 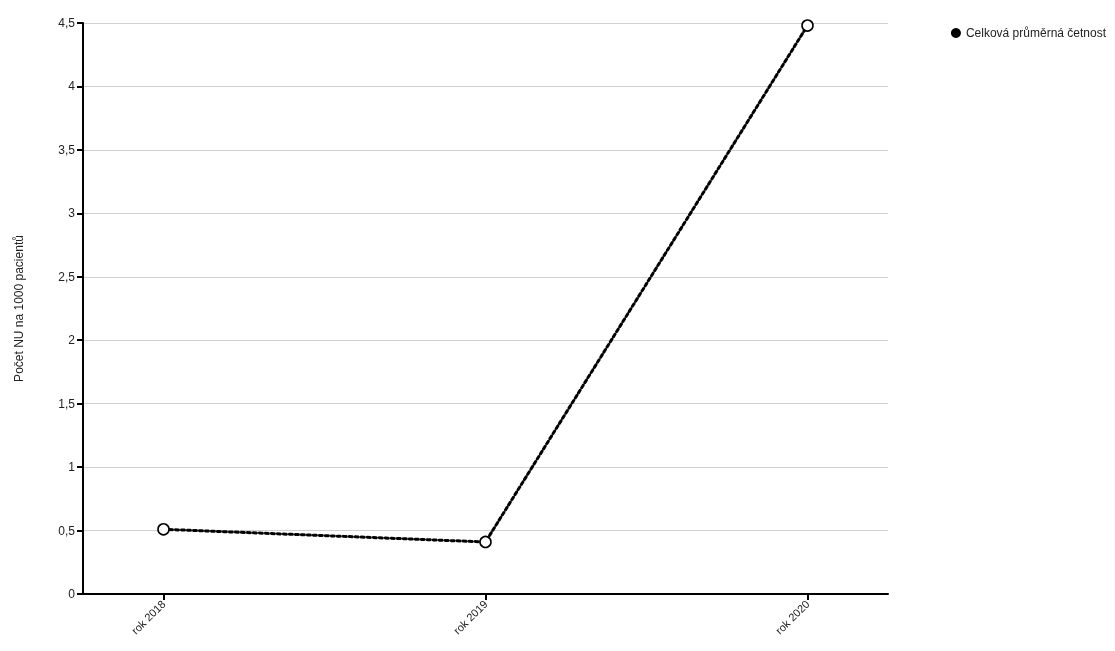 I want to click on legend-label: Celková průměrná četnost, so click(x=1036, y=33).